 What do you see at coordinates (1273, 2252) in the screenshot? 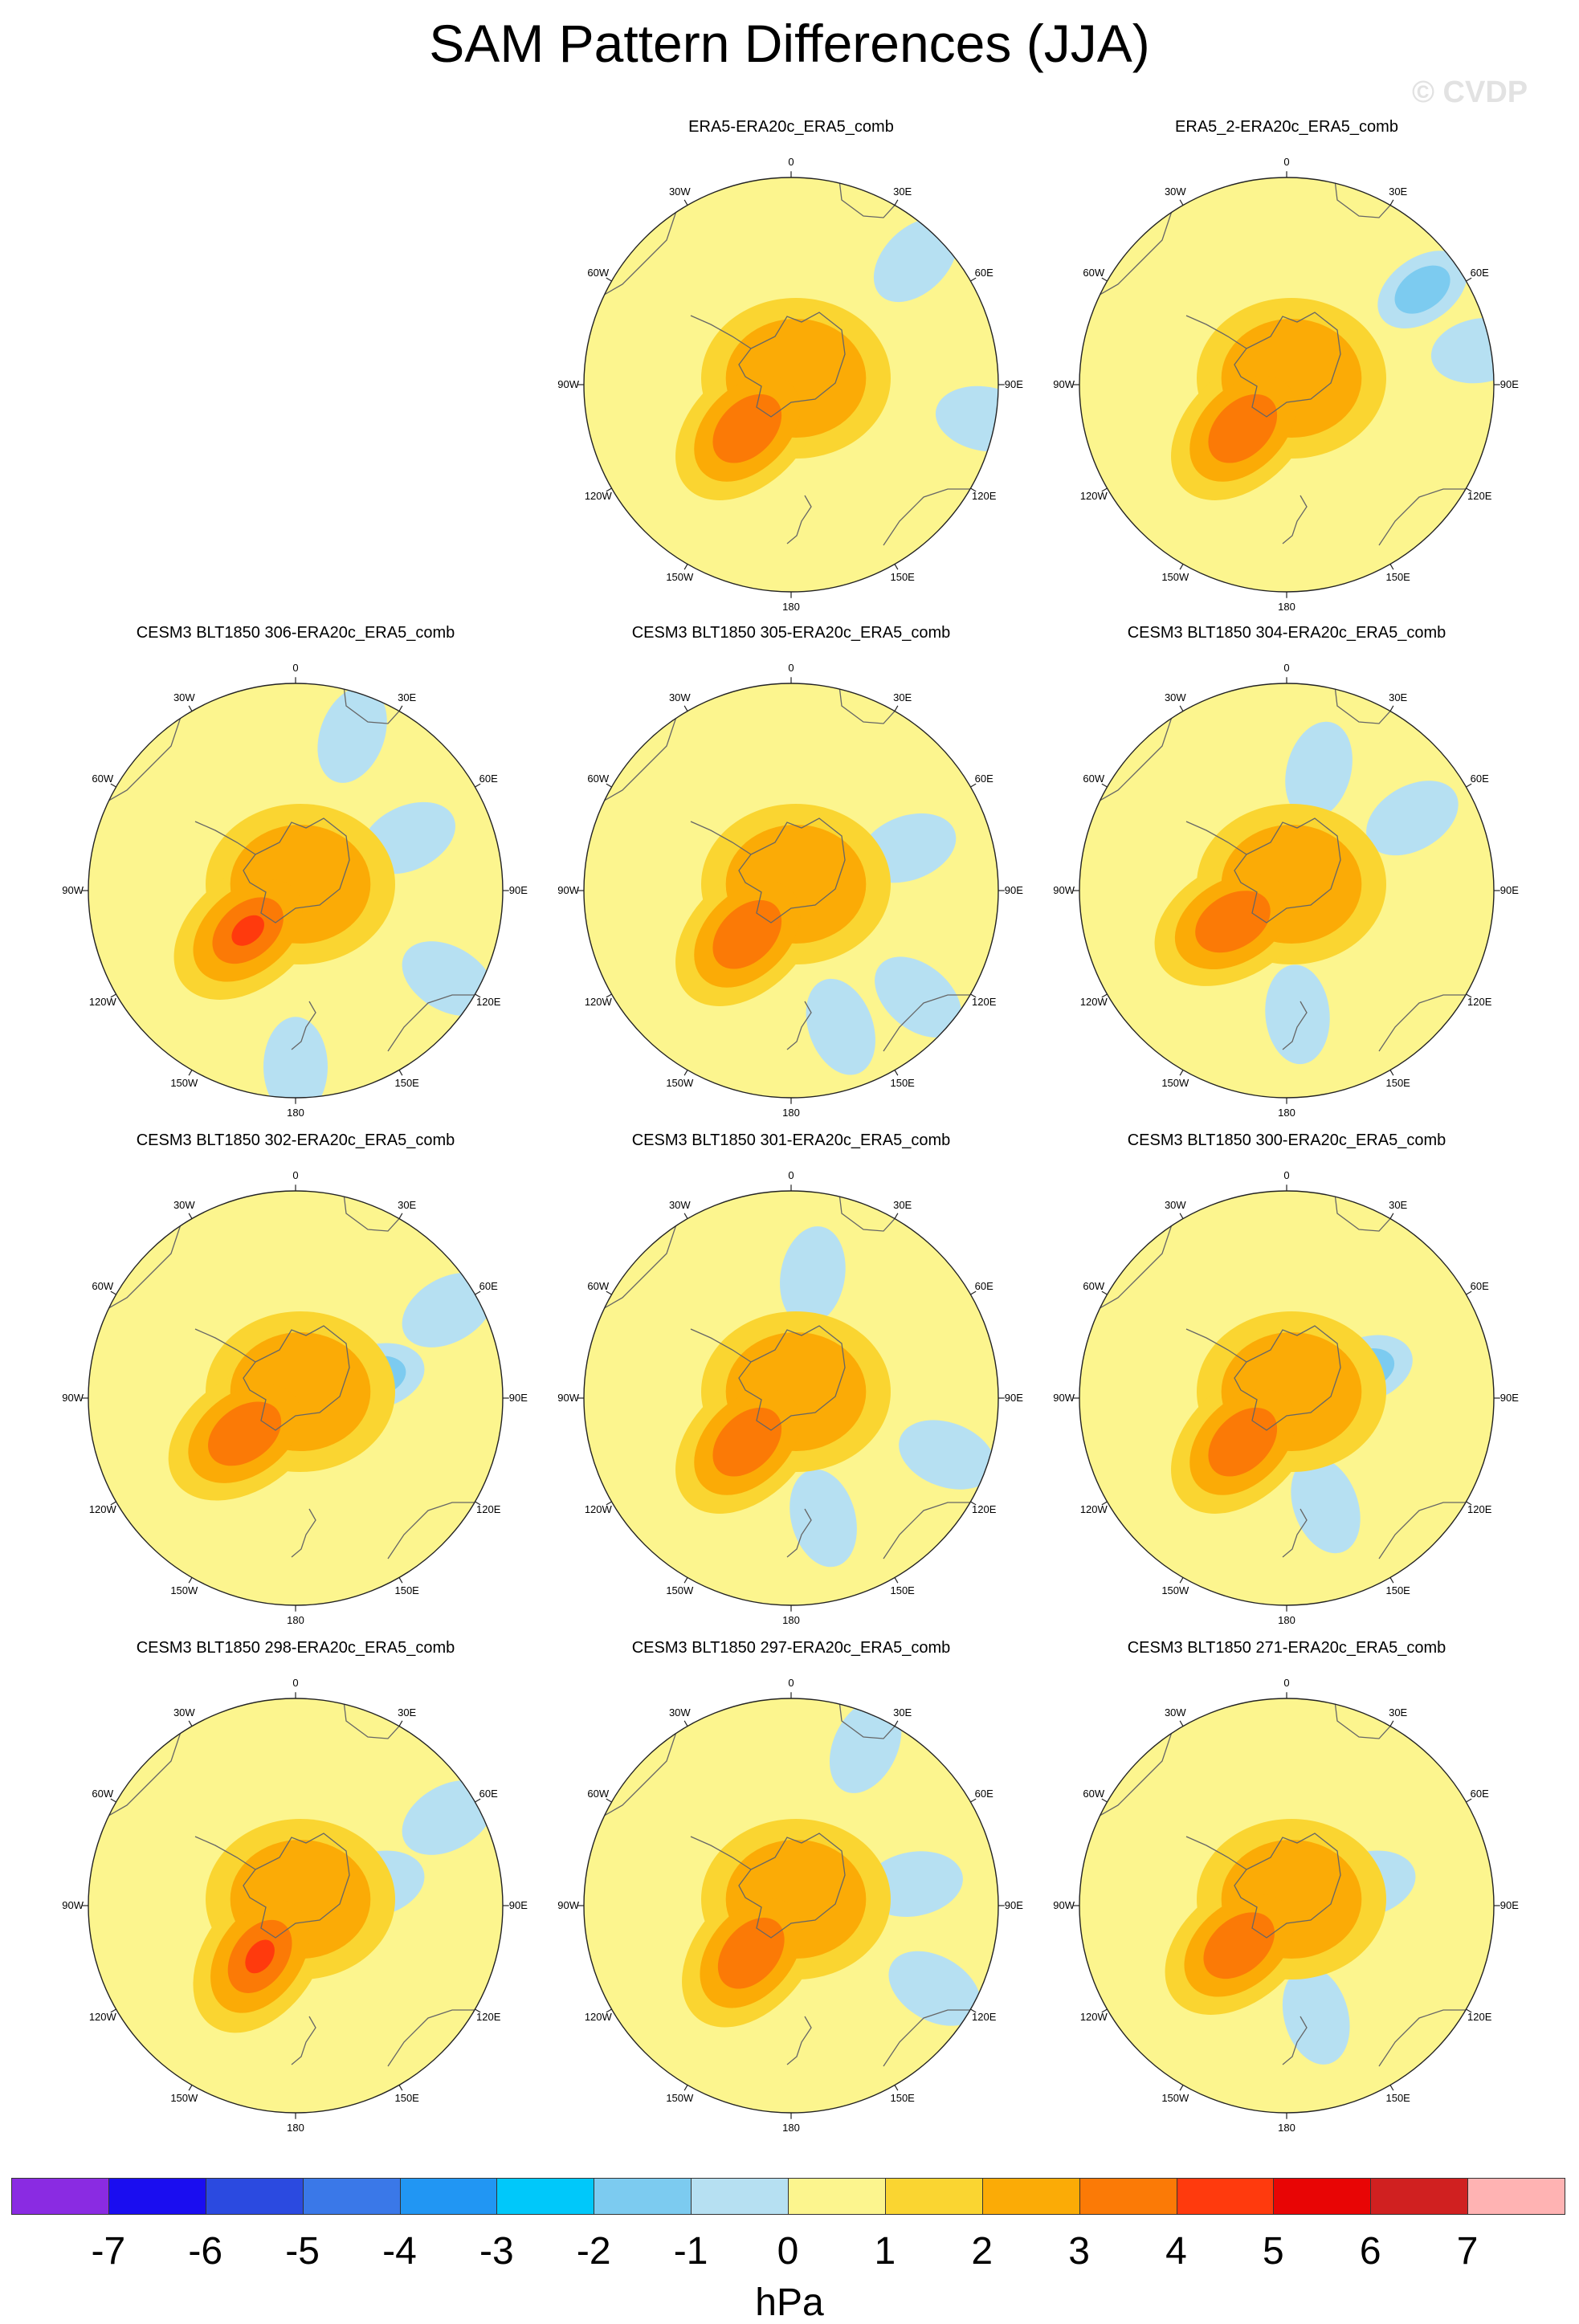
I see `colorbar-tick: 5` at bounding box center [1273, 2252].